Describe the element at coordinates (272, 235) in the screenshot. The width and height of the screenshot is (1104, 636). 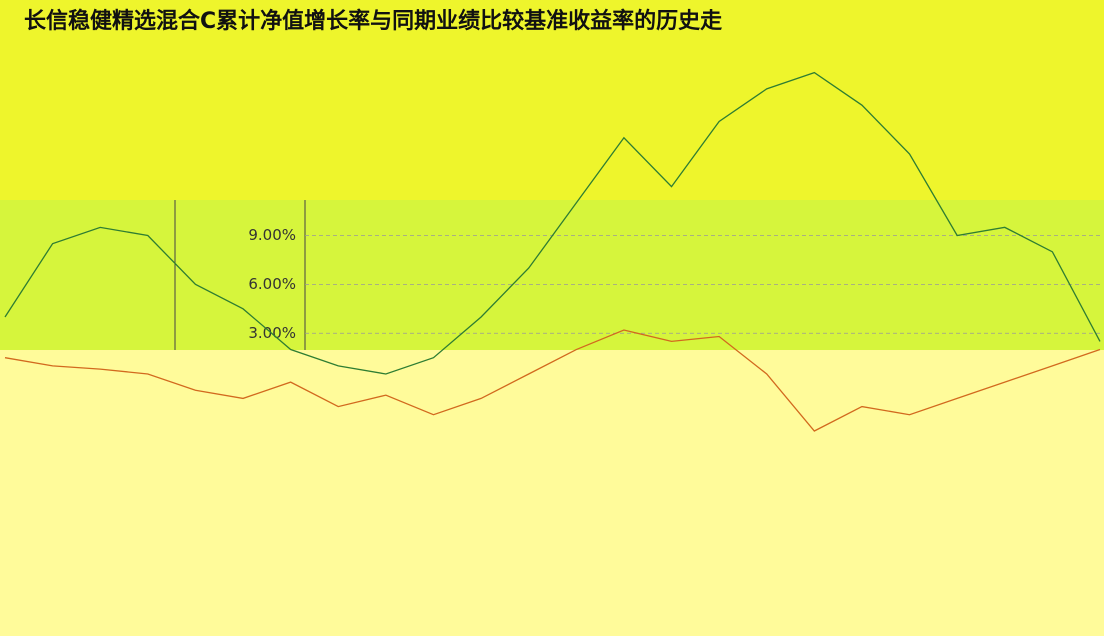
I see `y-tick-label: 9.00%` at that location.